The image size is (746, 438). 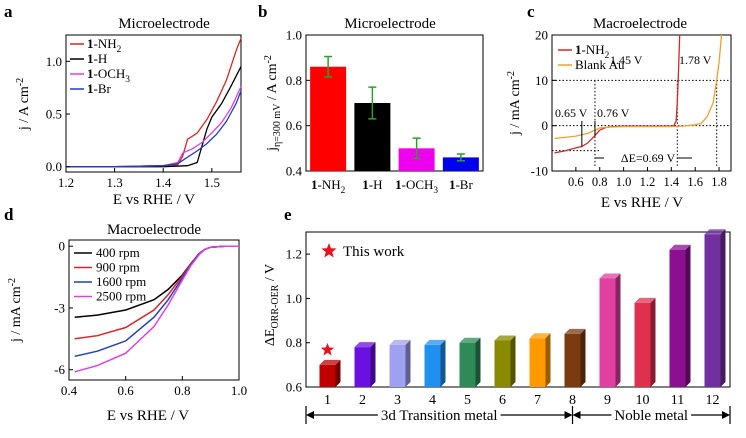 I want to click on panel-c-ytick-label-4: 20, so click(x=541, y=35).